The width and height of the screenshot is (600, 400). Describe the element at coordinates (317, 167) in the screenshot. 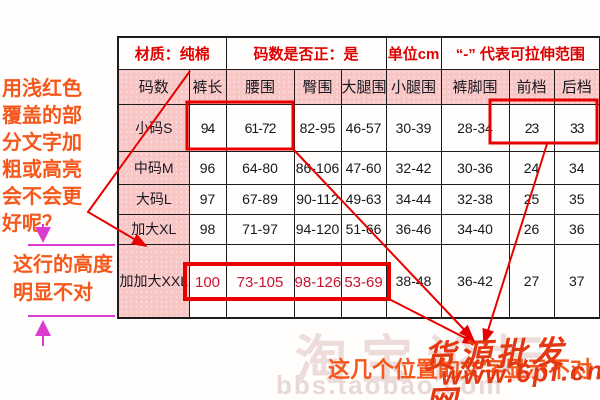

I see `table-cell: 86-106` at that location.